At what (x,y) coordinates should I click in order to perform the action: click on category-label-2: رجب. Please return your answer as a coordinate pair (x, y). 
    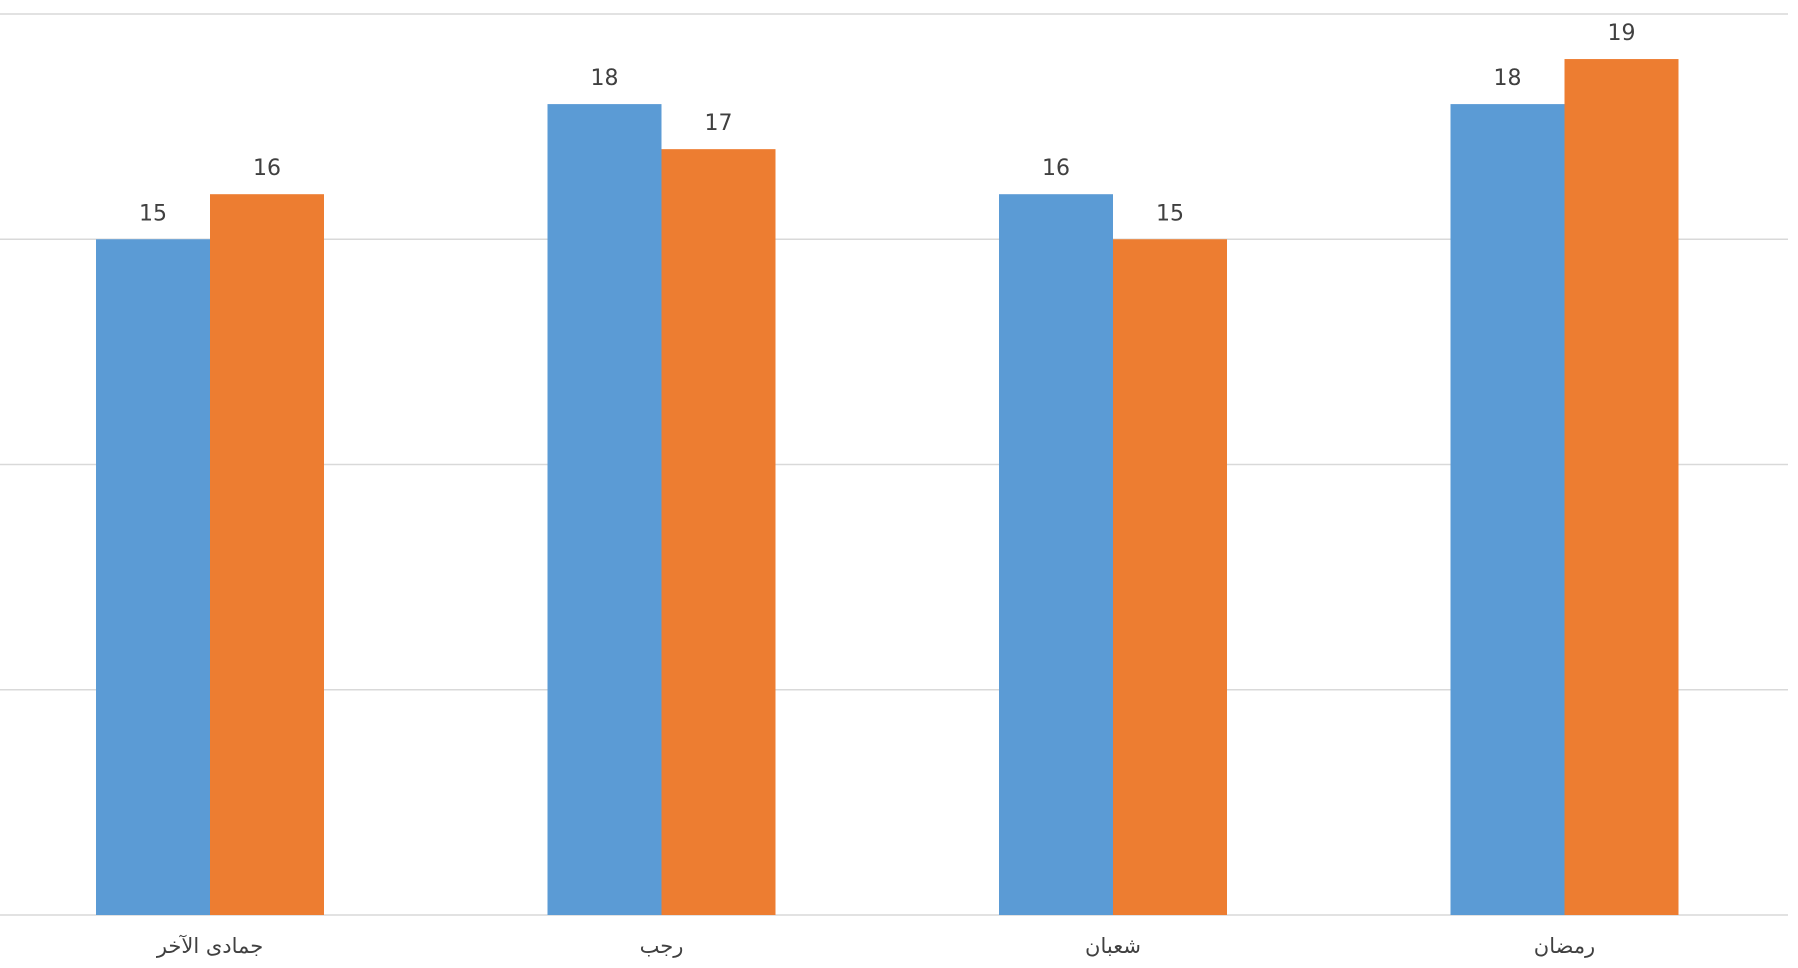
    Looking at the image, I should click on (662, 946).